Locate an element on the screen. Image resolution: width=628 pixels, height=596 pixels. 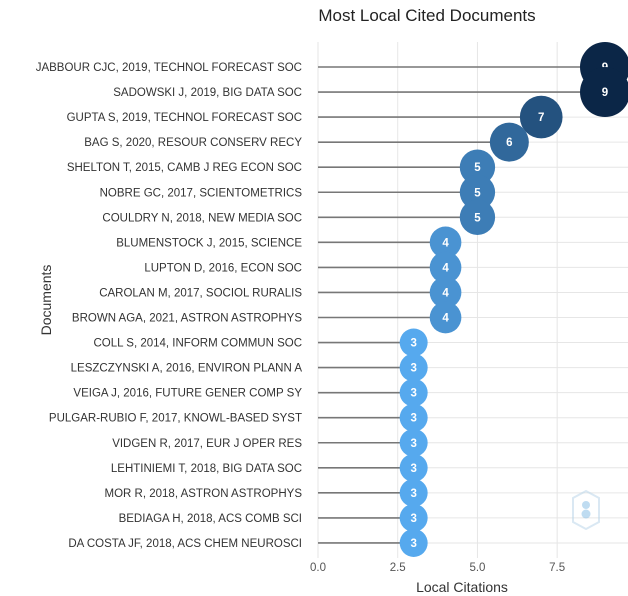
chart-title: Most Local Cited Documents is located at coordinates (426, 15).